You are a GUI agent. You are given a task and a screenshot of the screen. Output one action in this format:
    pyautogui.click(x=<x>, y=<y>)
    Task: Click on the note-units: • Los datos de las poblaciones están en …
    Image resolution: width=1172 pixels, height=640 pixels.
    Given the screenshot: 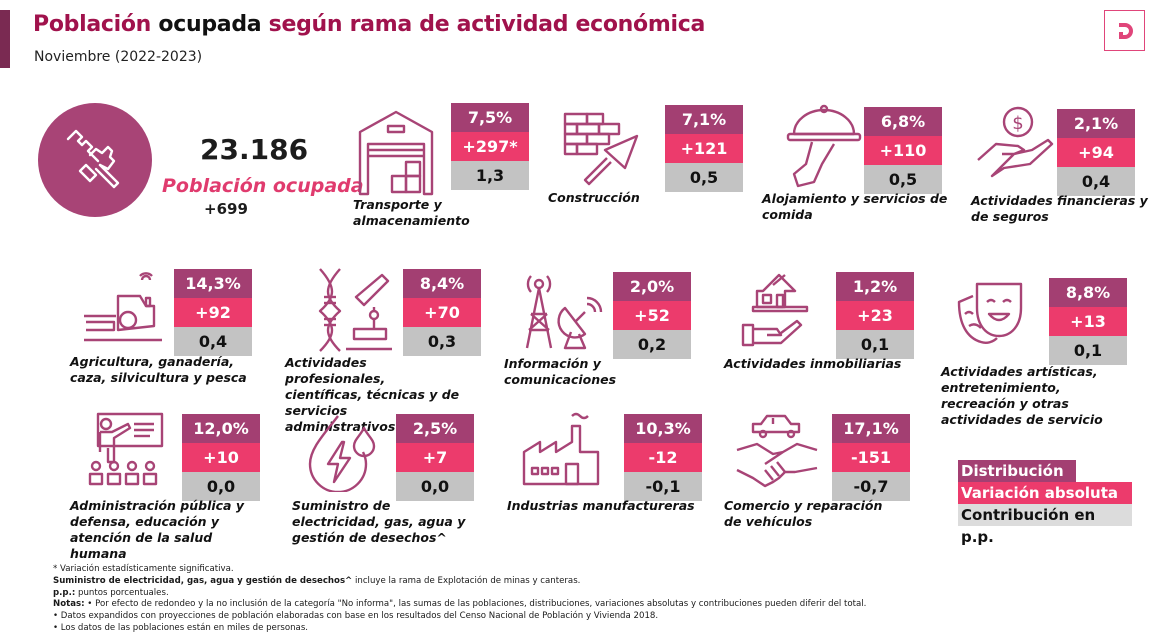 What is the action you would take?
    pyautogui.click(x=181, y=627)
    